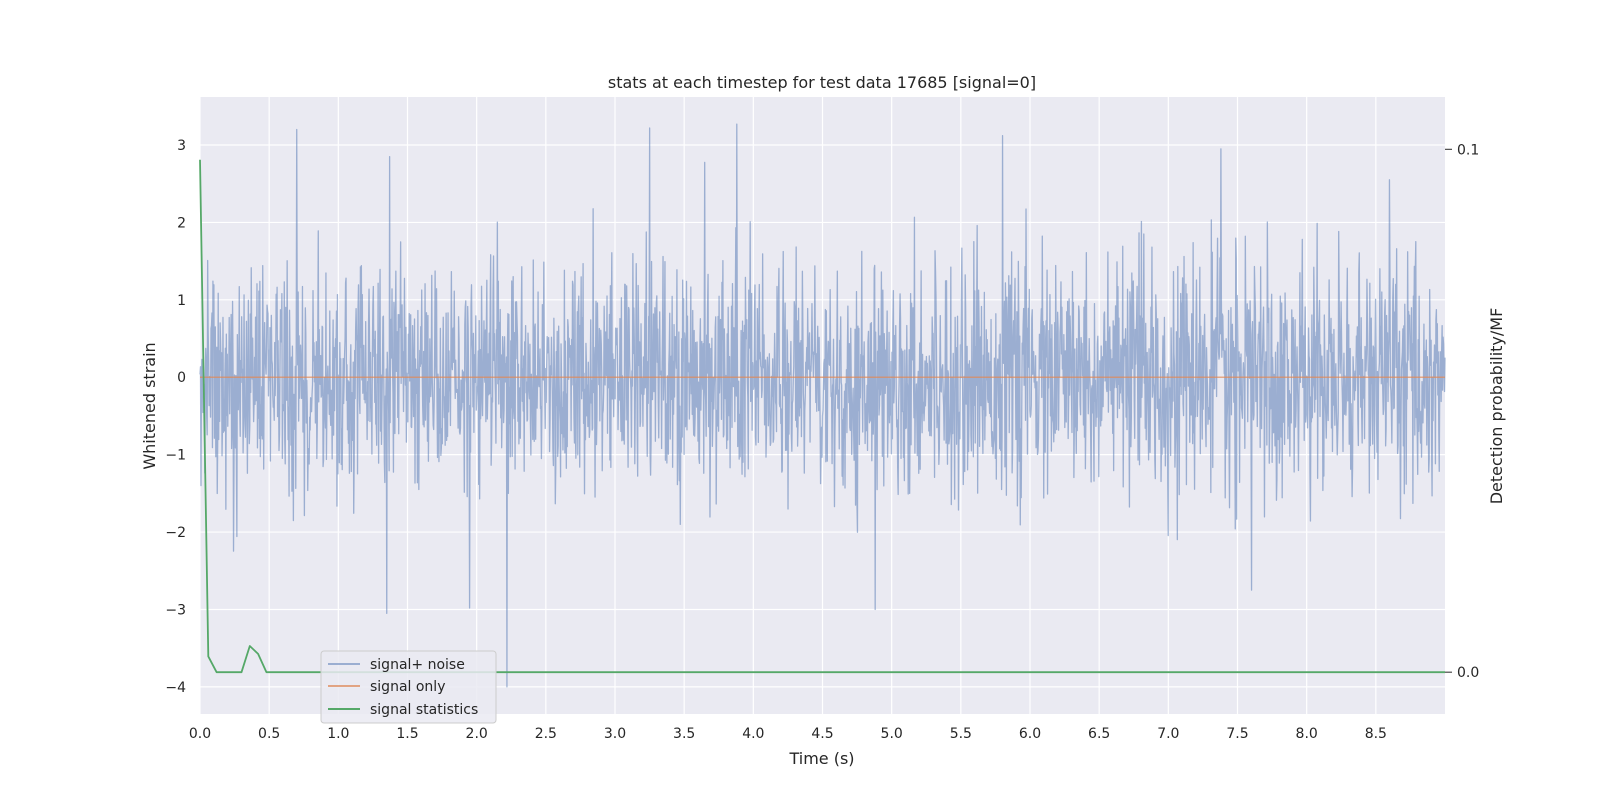  Describe the element at coordinates (961, 734) in the screenshot. I see `x-tick-label: 5.5` at that location.